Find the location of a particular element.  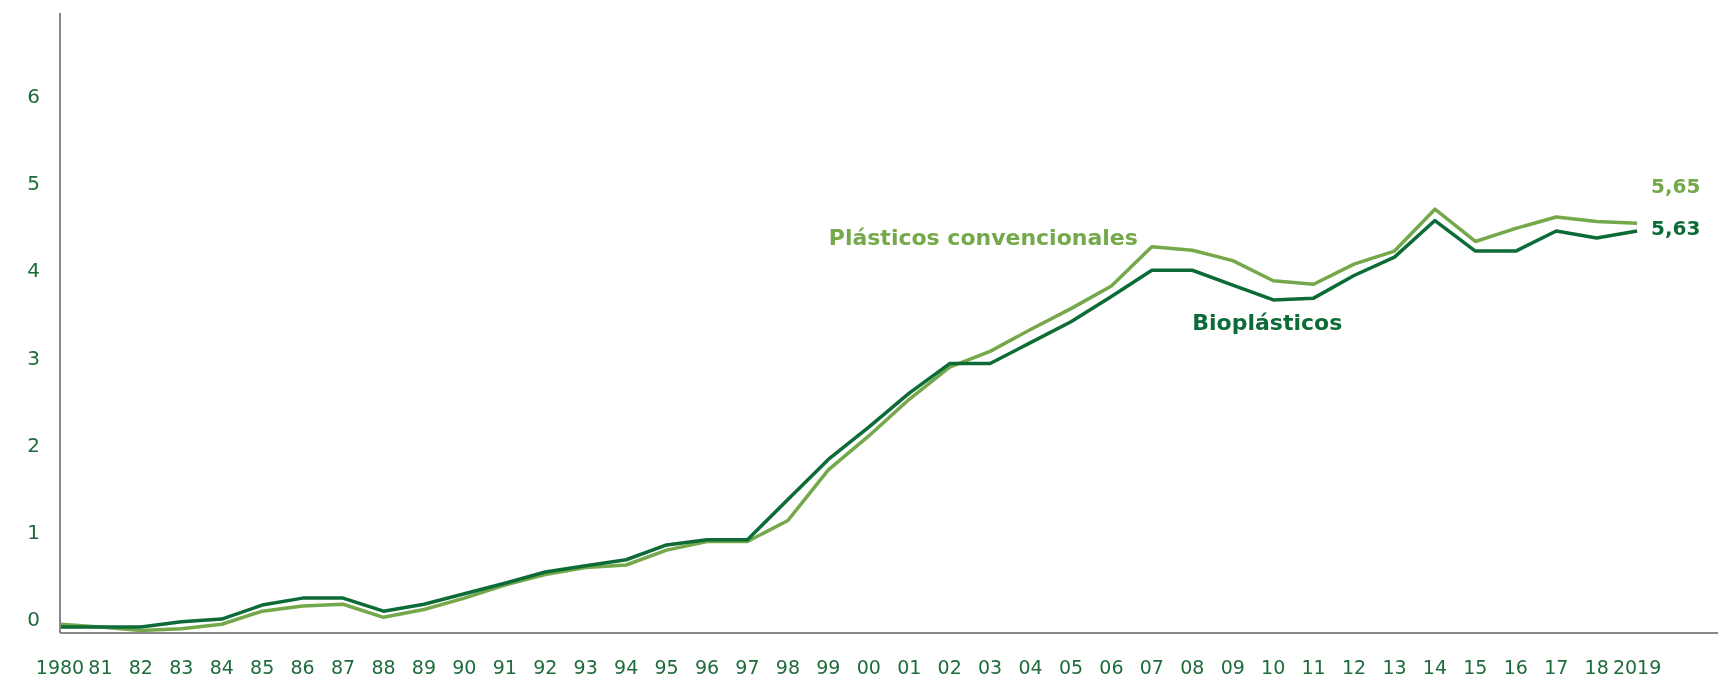

x-tick-label: 85 is located at coordinates (262, 667).